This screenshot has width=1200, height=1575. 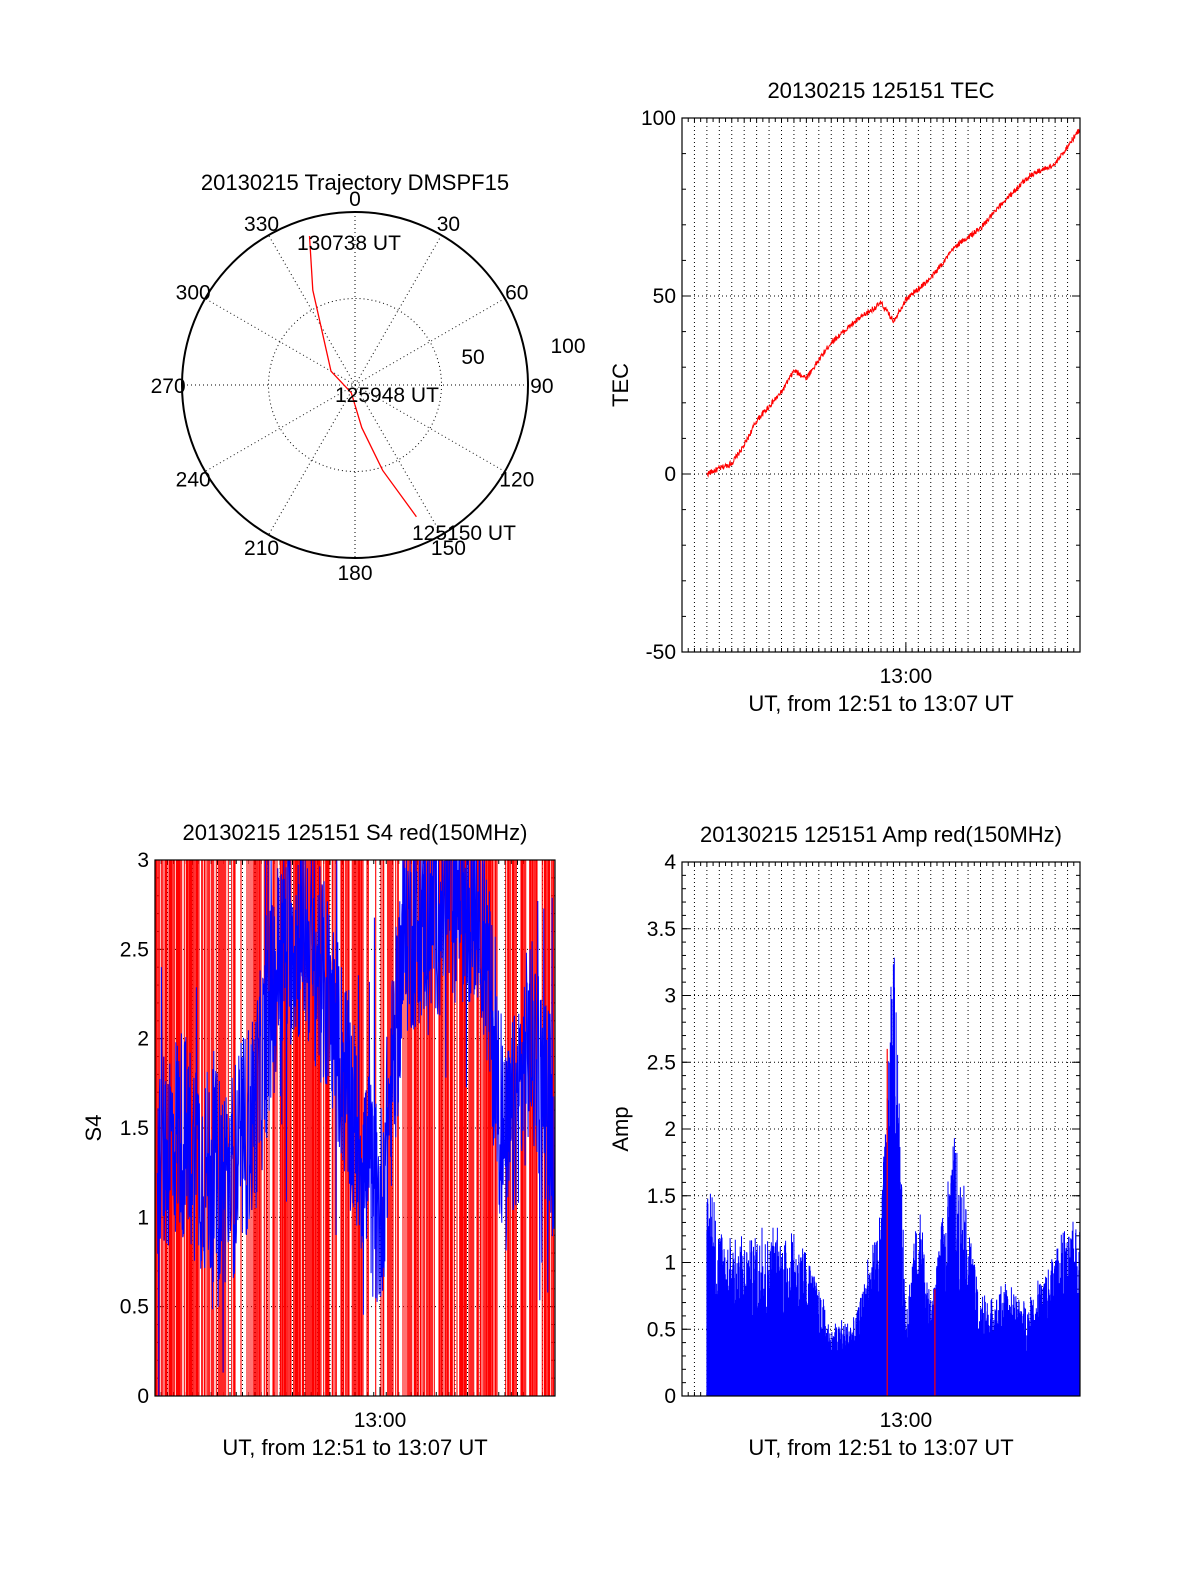 I want to click on trajectory-annotation: 125948 UT, so click(x=387, y=395).